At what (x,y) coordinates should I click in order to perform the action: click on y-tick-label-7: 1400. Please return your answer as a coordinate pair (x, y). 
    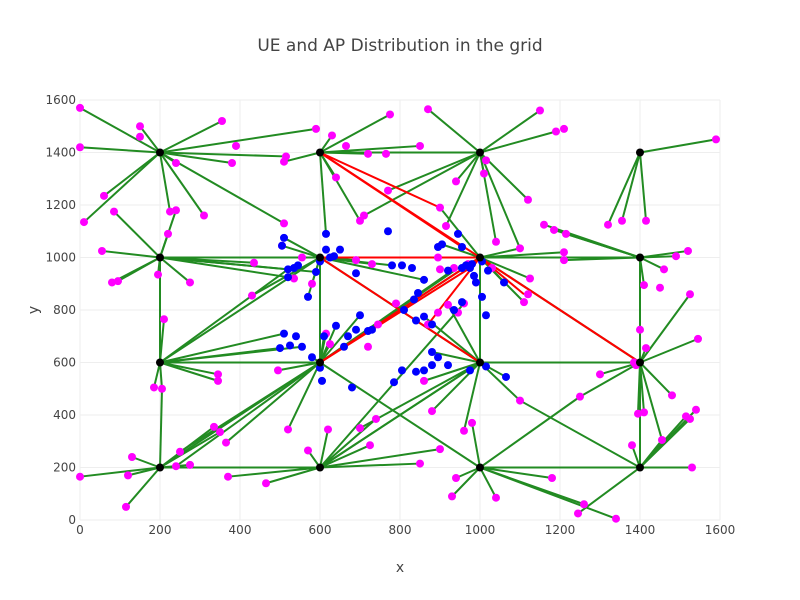
    Looking at the image, I should click on (60, 153).